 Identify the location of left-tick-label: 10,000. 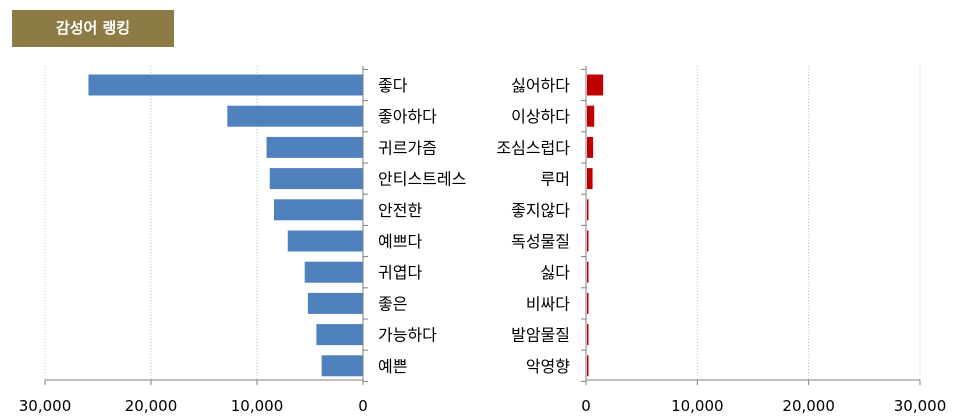
(257, 406).